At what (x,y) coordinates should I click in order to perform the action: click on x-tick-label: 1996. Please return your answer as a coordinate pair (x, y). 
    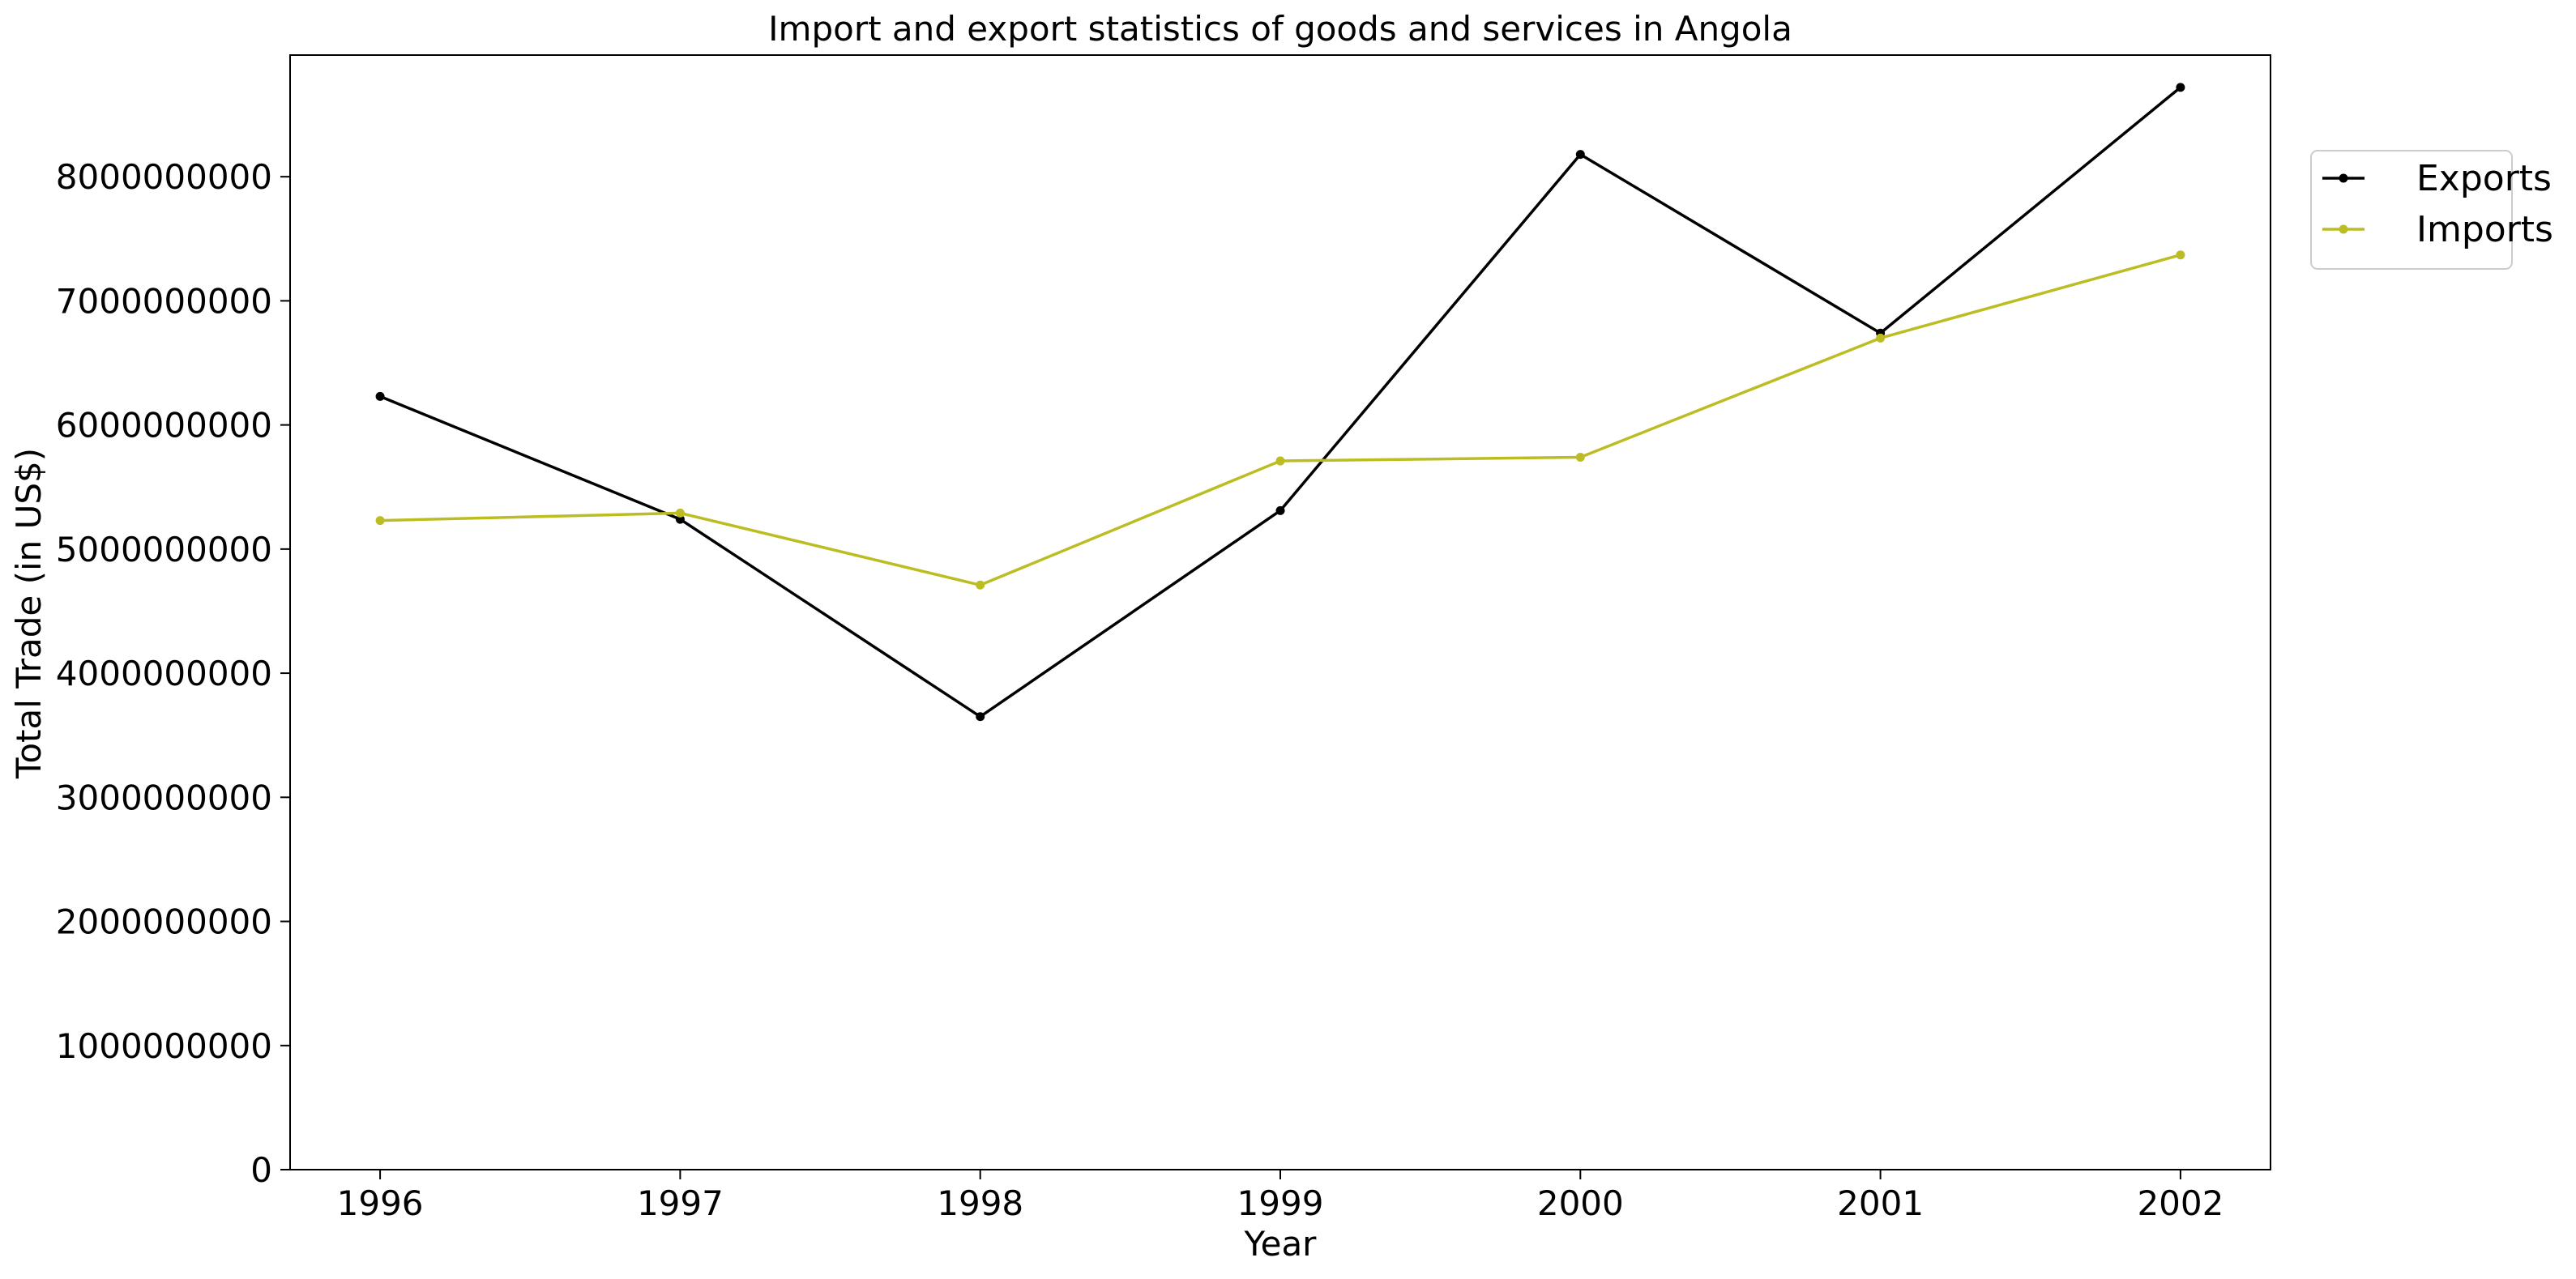
    Looking at the image, I should click on (380, 1203).